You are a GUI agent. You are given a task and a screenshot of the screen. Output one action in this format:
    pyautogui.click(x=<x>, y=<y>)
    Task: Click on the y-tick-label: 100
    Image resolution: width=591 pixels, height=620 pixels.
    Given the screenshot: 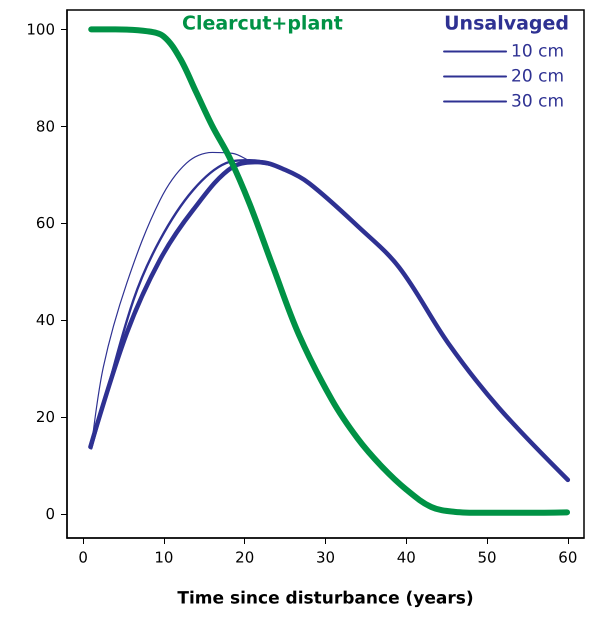 What is the action you would take?
    pyautogui.click(x=40, y=29)
    